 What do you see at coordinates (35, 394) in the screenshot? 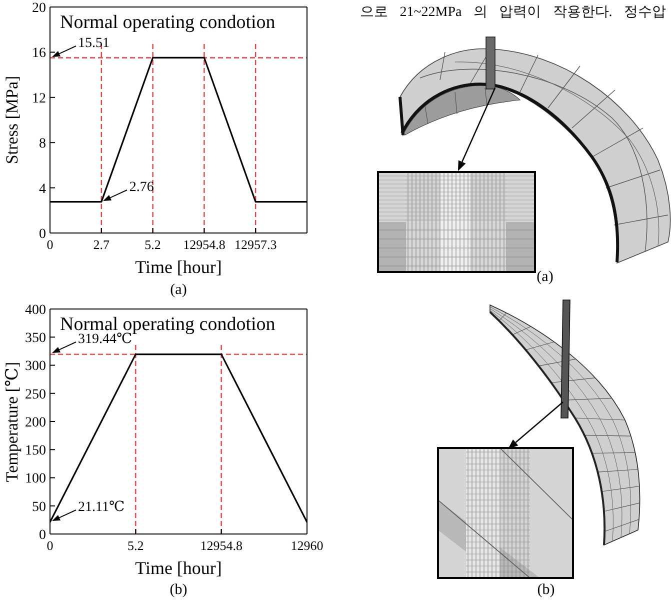
I see `y-tick-label: 250` at bounding box center [35, 394].